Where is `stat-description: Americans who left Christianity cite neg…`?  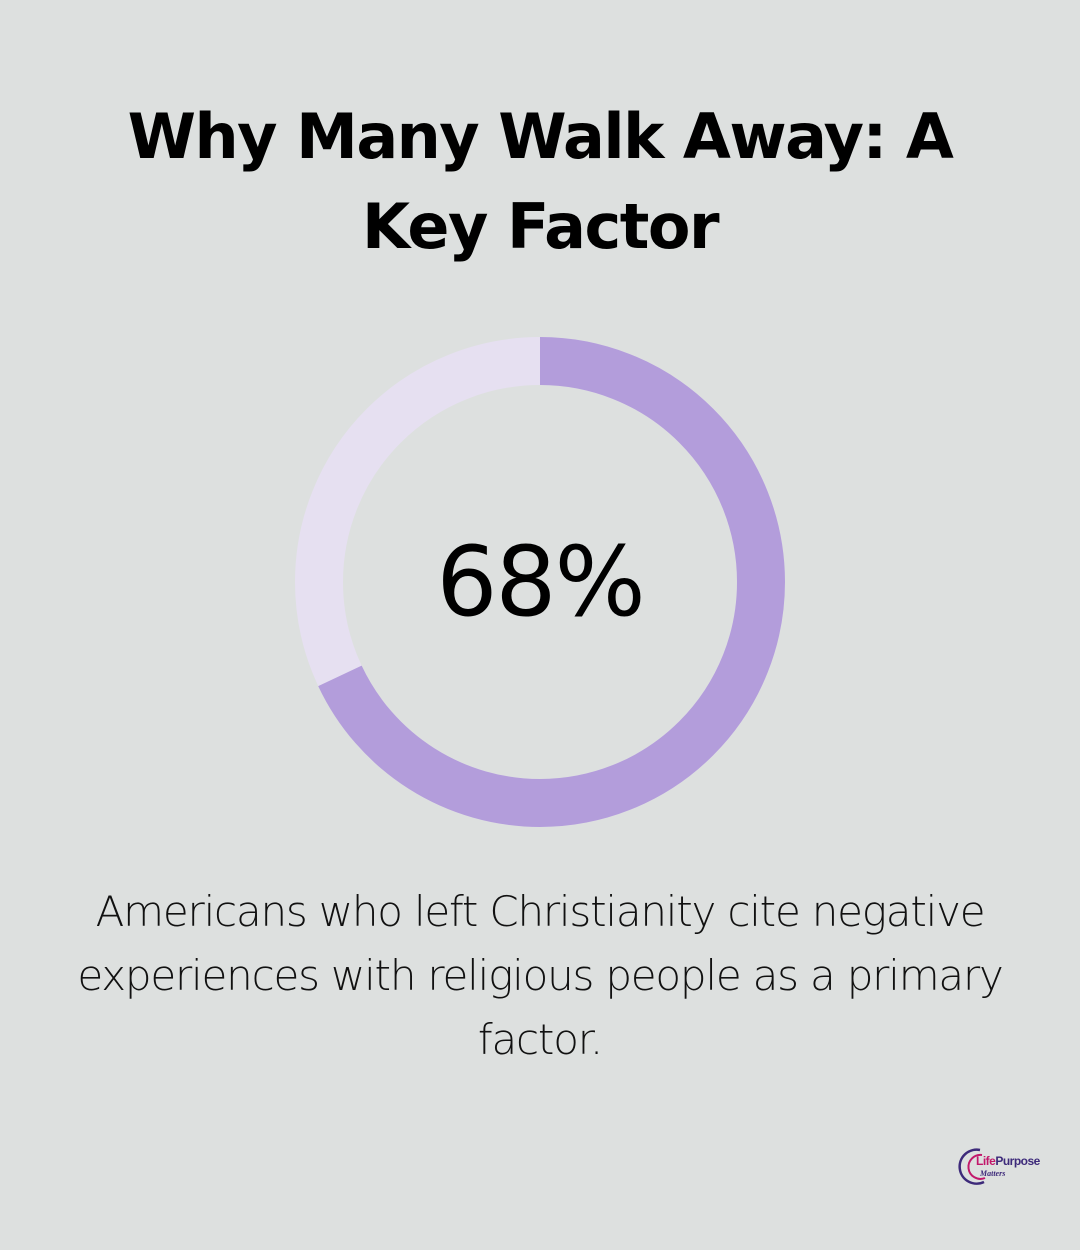
stat-description: Americans who left Christianity cite neg… is located at coordinates (540, 975).